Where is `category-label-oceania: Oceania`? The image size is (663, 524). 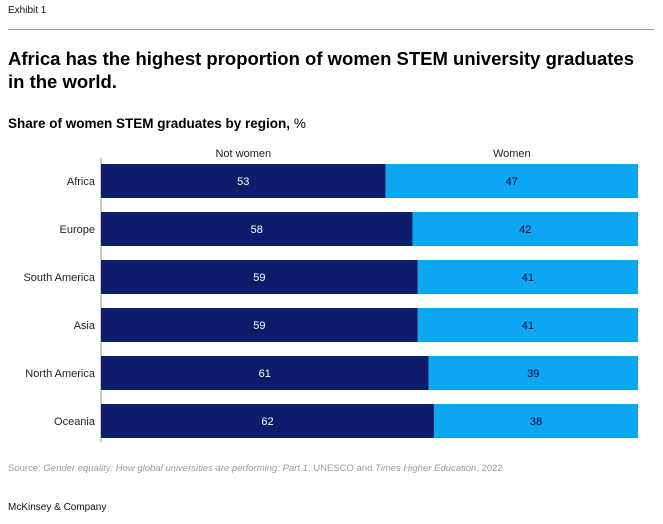
category-label-oceania: Oceania is located at coordinates (75, 422).